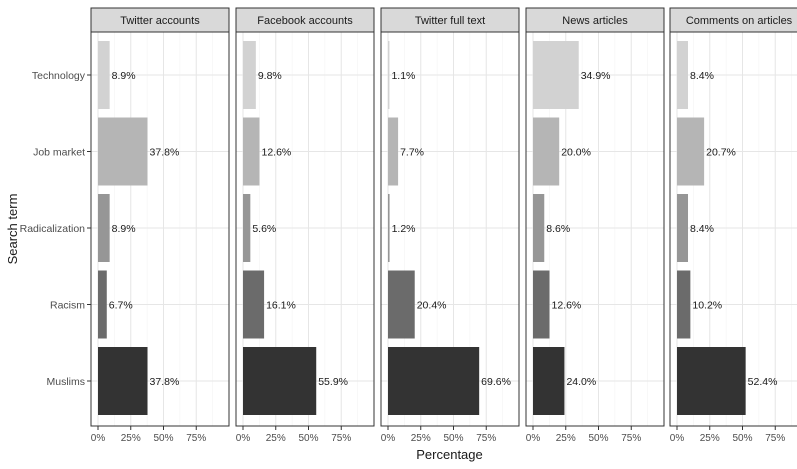 This screenshot has height=469, width=797. Describe the element at coordinates (264, 229) in the screenshot. I see `data-label: 5.6%` at that location.